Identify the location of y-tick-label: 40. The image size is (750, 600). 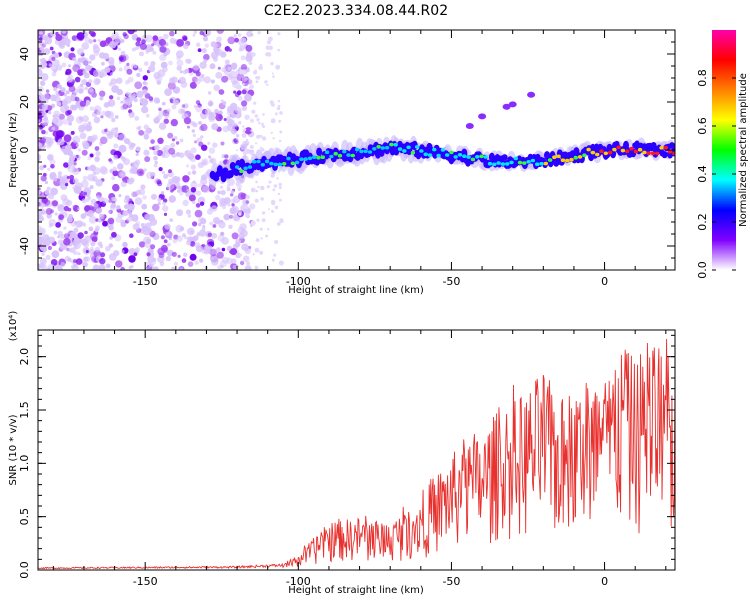
(24, 54).